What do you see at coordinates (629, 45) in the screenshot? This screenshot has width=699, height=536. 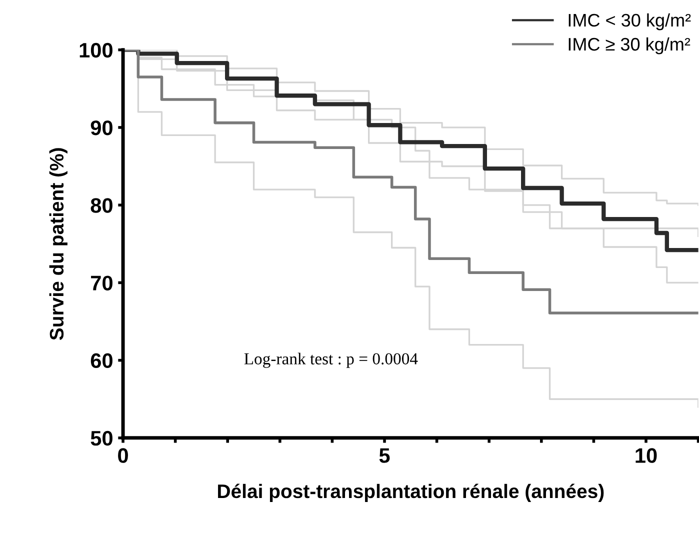 I see `legend-label: IMC ≥ 30 kg/m²` at bounding box center [629, 45].